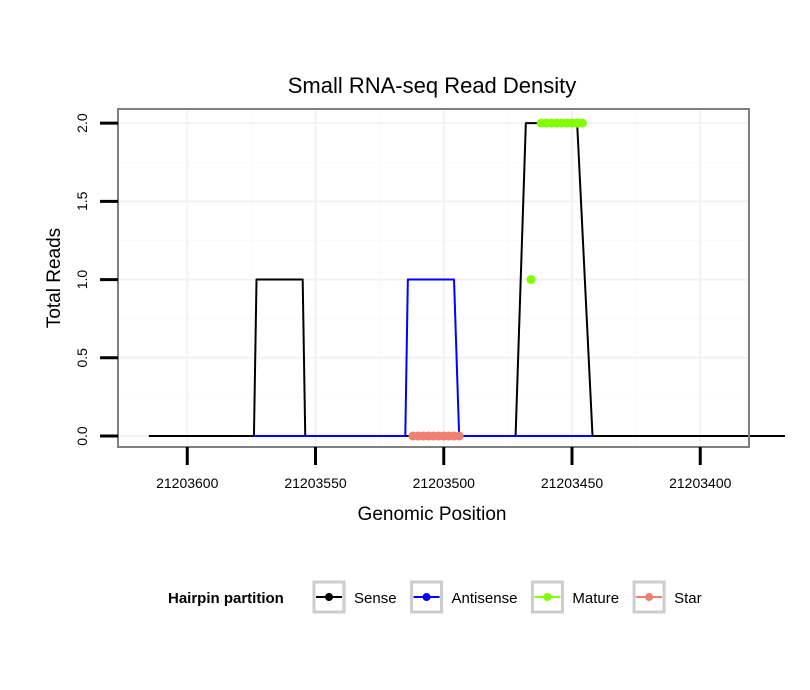 The width and height of the screenshot is (810, 690). I want to click on x-tick-label: 21203600, so click(187, 483).